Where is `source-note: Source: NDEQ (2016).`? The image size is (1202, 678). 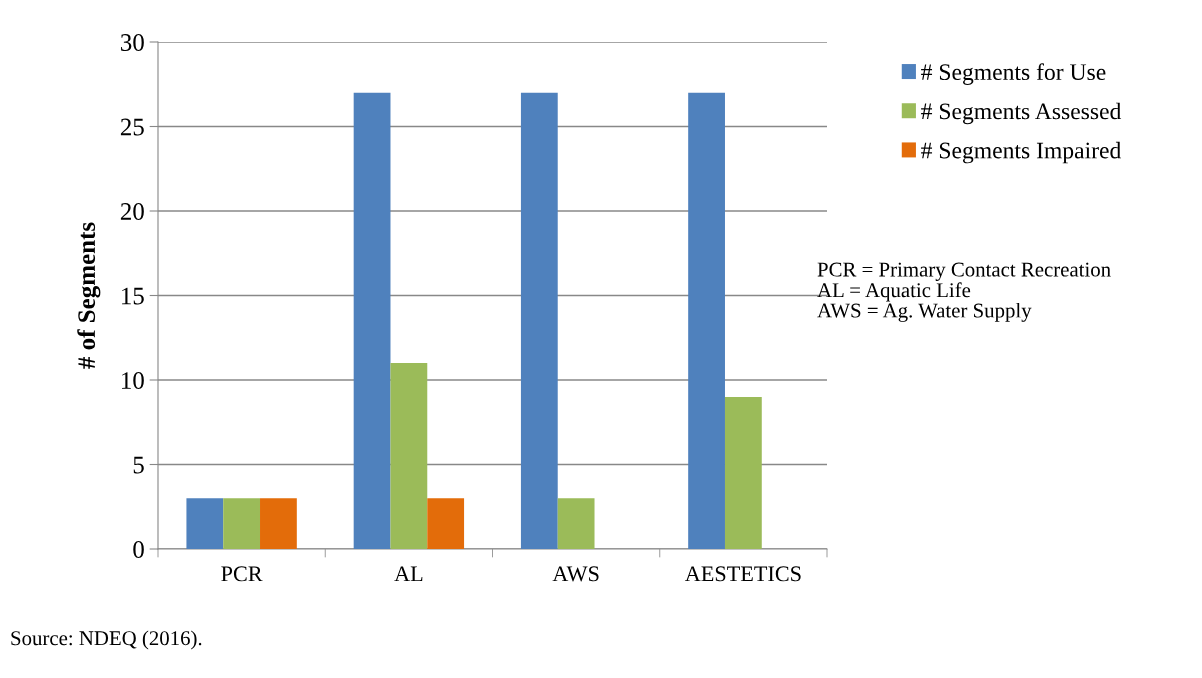 source-note: Source: NDEQ (2016). is located at coordinates (106, 640).